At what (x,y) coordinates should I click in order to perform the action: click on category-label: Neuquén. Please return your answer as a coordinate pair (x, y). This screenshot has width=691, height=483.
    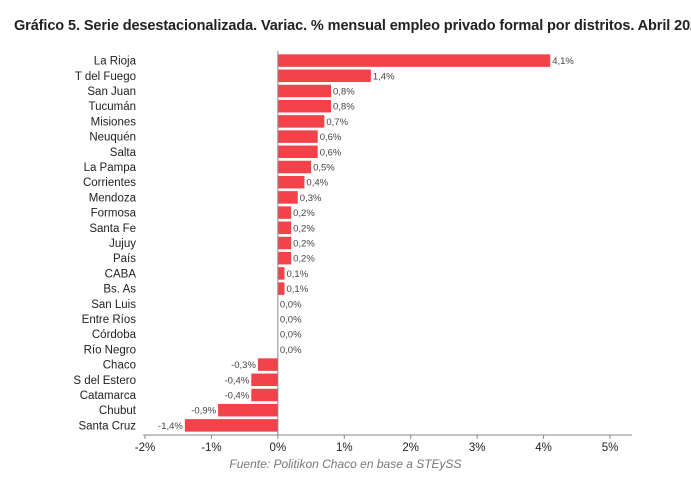
    Looking at the image, I should click on (112, 138).